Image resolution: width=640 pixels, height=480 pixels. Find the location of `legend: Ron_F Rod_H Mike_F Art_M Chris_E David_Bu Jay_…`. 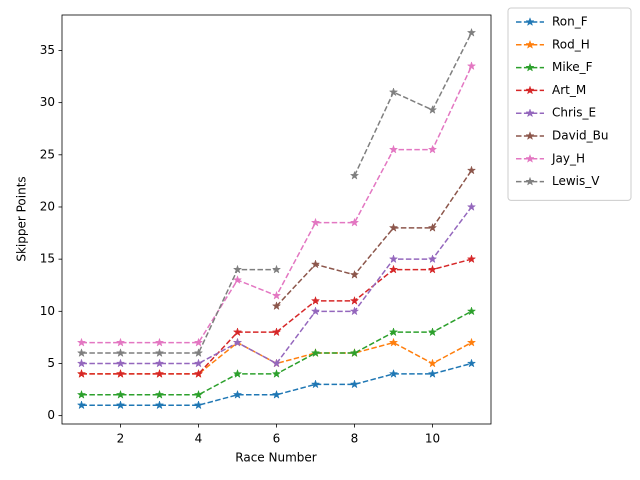

legend: Ron_F Rod_H Mike_F Art_M Chris_E David_Bu Jay_… is located at coordinates (569, 104).